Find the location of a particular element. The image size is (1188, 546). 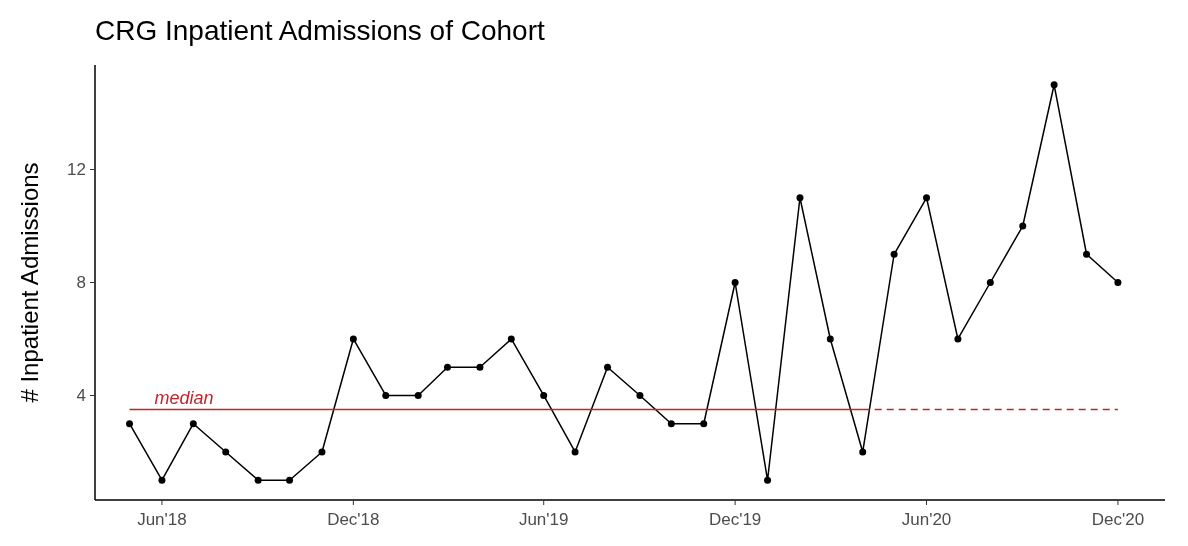

chart-title: CRG Inpatient Admissions of Cohort is located at coordinates (320, 30).